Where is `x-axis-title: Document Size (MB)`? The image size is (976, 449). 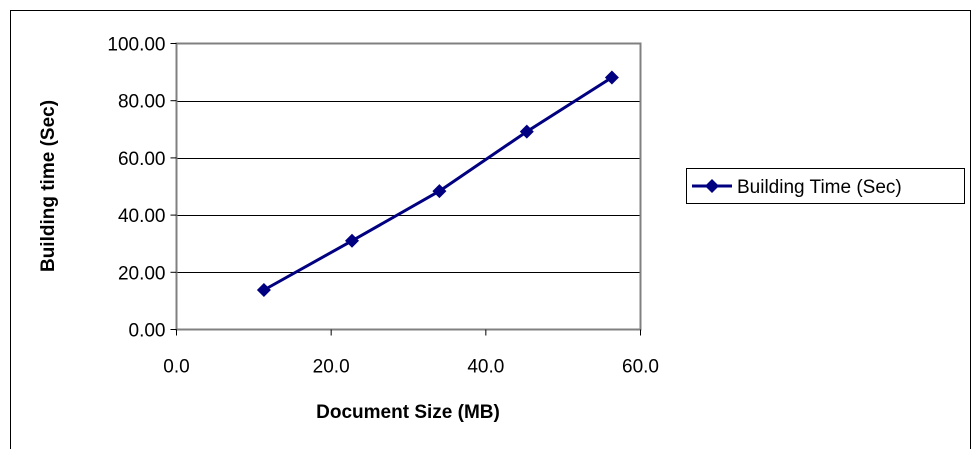
x-axis-title: Document Size (MB) is located at coordinates (408, 412).